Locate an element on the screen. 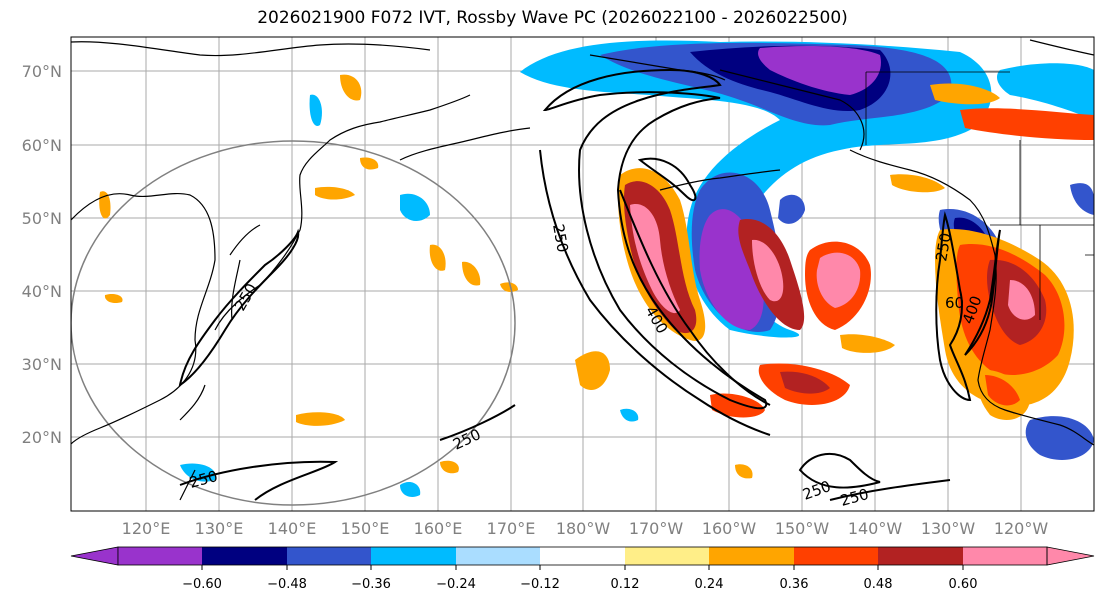 The height and width of the screenshot is (604, 1105). lon-label: 130°W is located at coordinates (948, 528).